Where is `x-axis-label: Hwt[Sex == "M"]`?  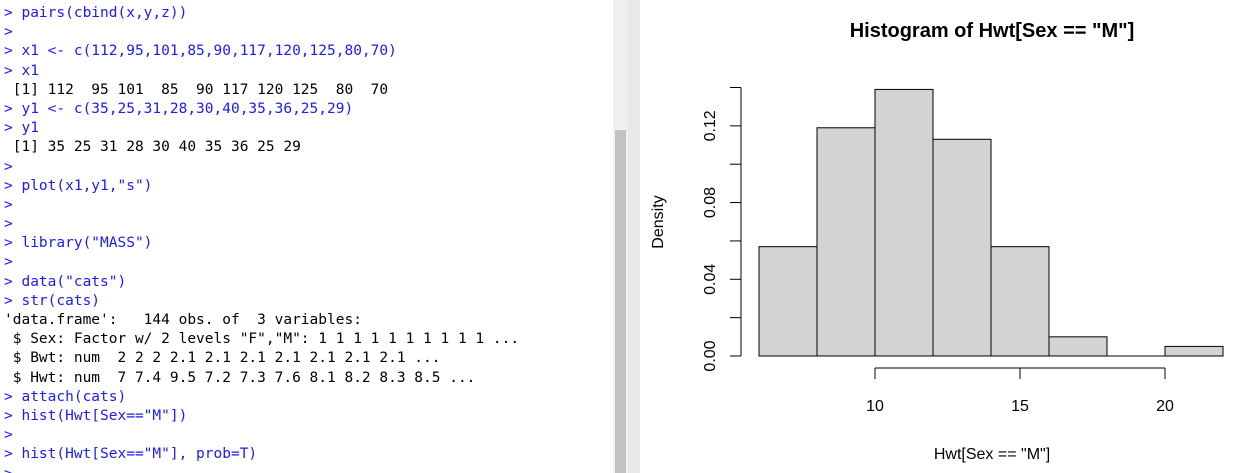
x-axis-label: Hwt[Sex == "M"] is located at coordinates (992, 454).